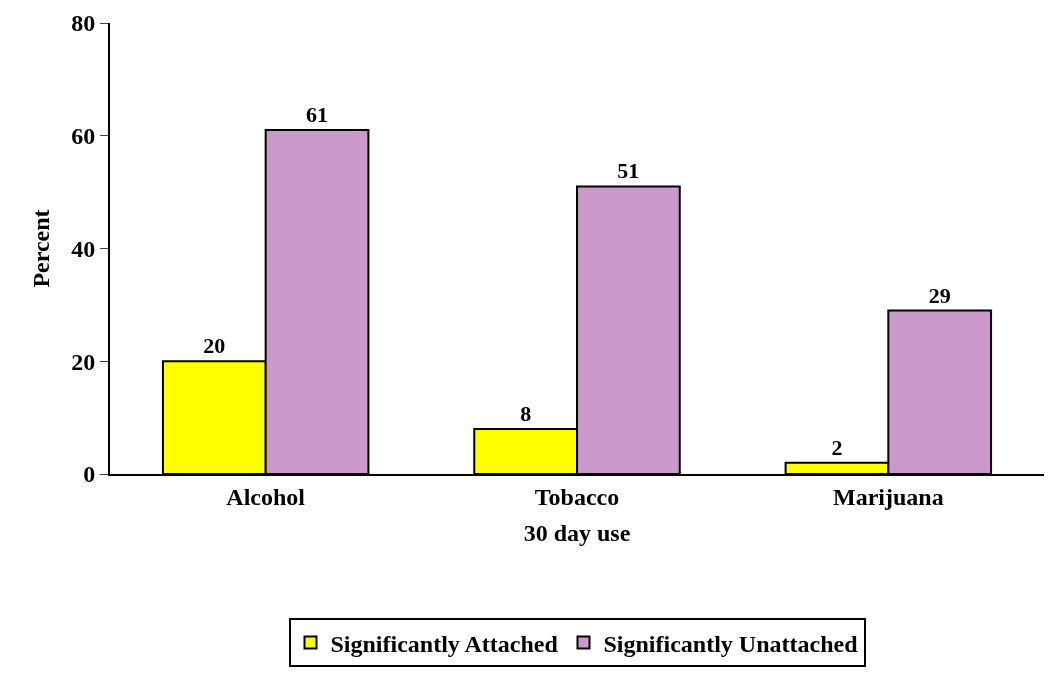  I want to click on legend-label: Significantly Unattached, so click(731, 643).